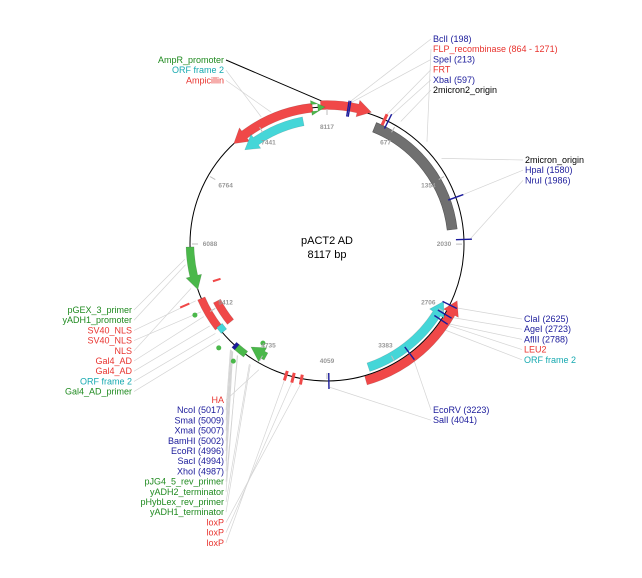 The height and width of the screenshot is (578, 642). Describe the element at coordinates (454, 80) in the screenshot. I see `feature-label: XbaI (597)` at that location.